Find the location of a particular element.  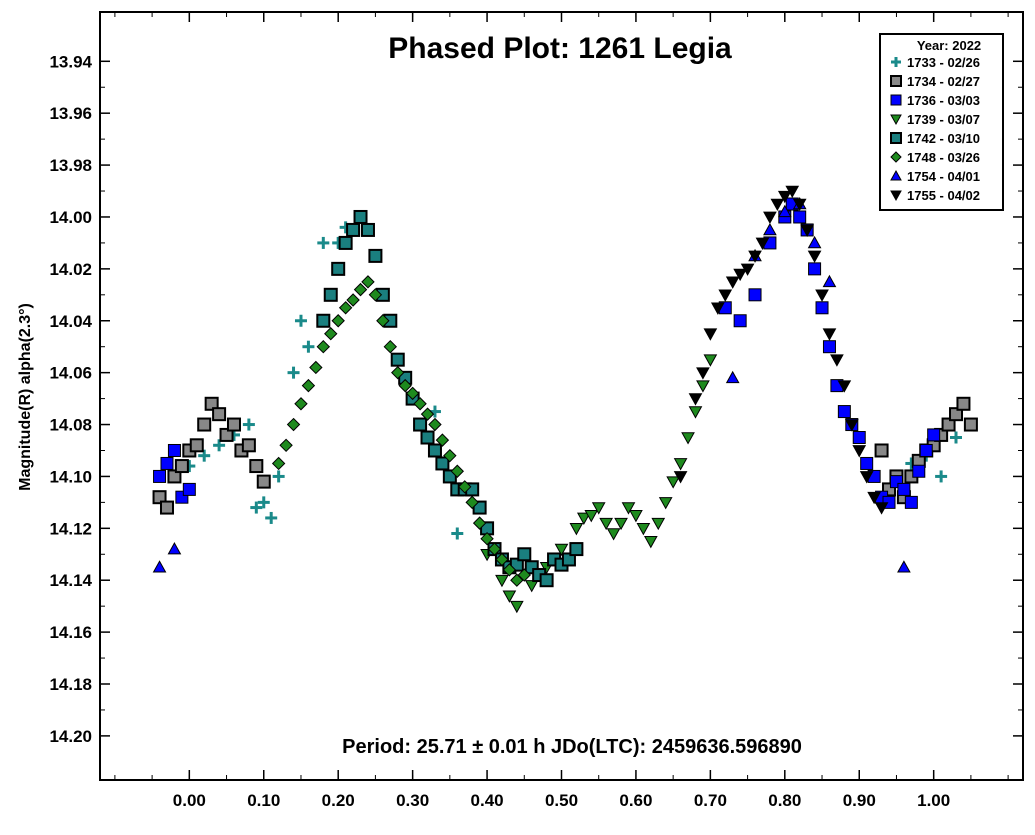

y-tick-label: 13.96 is located at coordinates (70, 113).